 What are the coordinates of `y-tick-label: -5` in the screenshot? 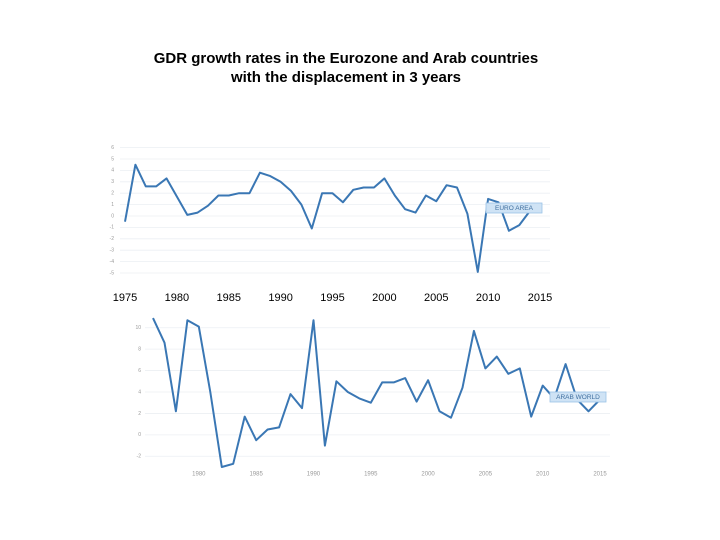 It's located at (112, 273).